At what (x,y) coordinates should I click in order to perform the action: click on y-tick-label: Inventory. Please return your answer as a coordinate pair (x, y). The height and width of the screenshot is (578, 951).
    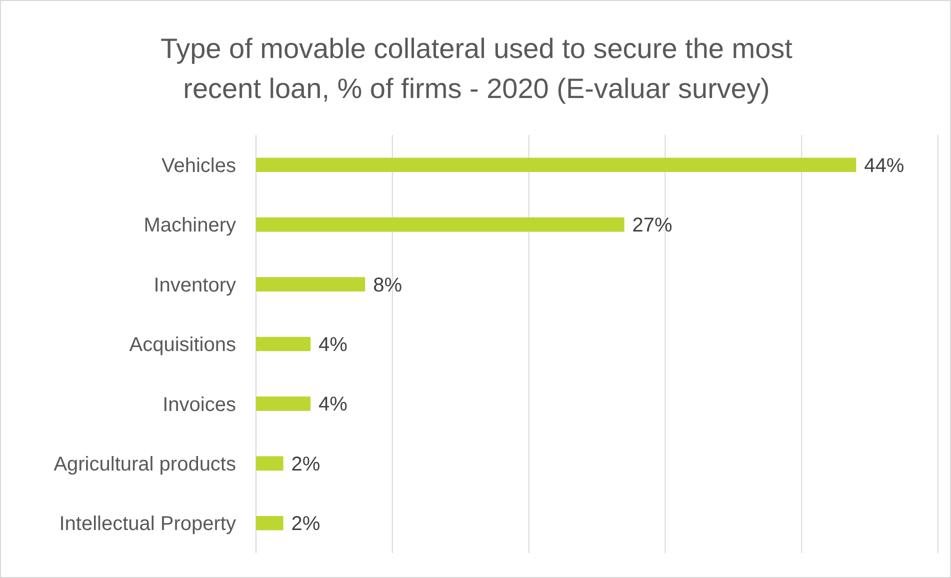
    Looking at the image, I should click on (195, 285).